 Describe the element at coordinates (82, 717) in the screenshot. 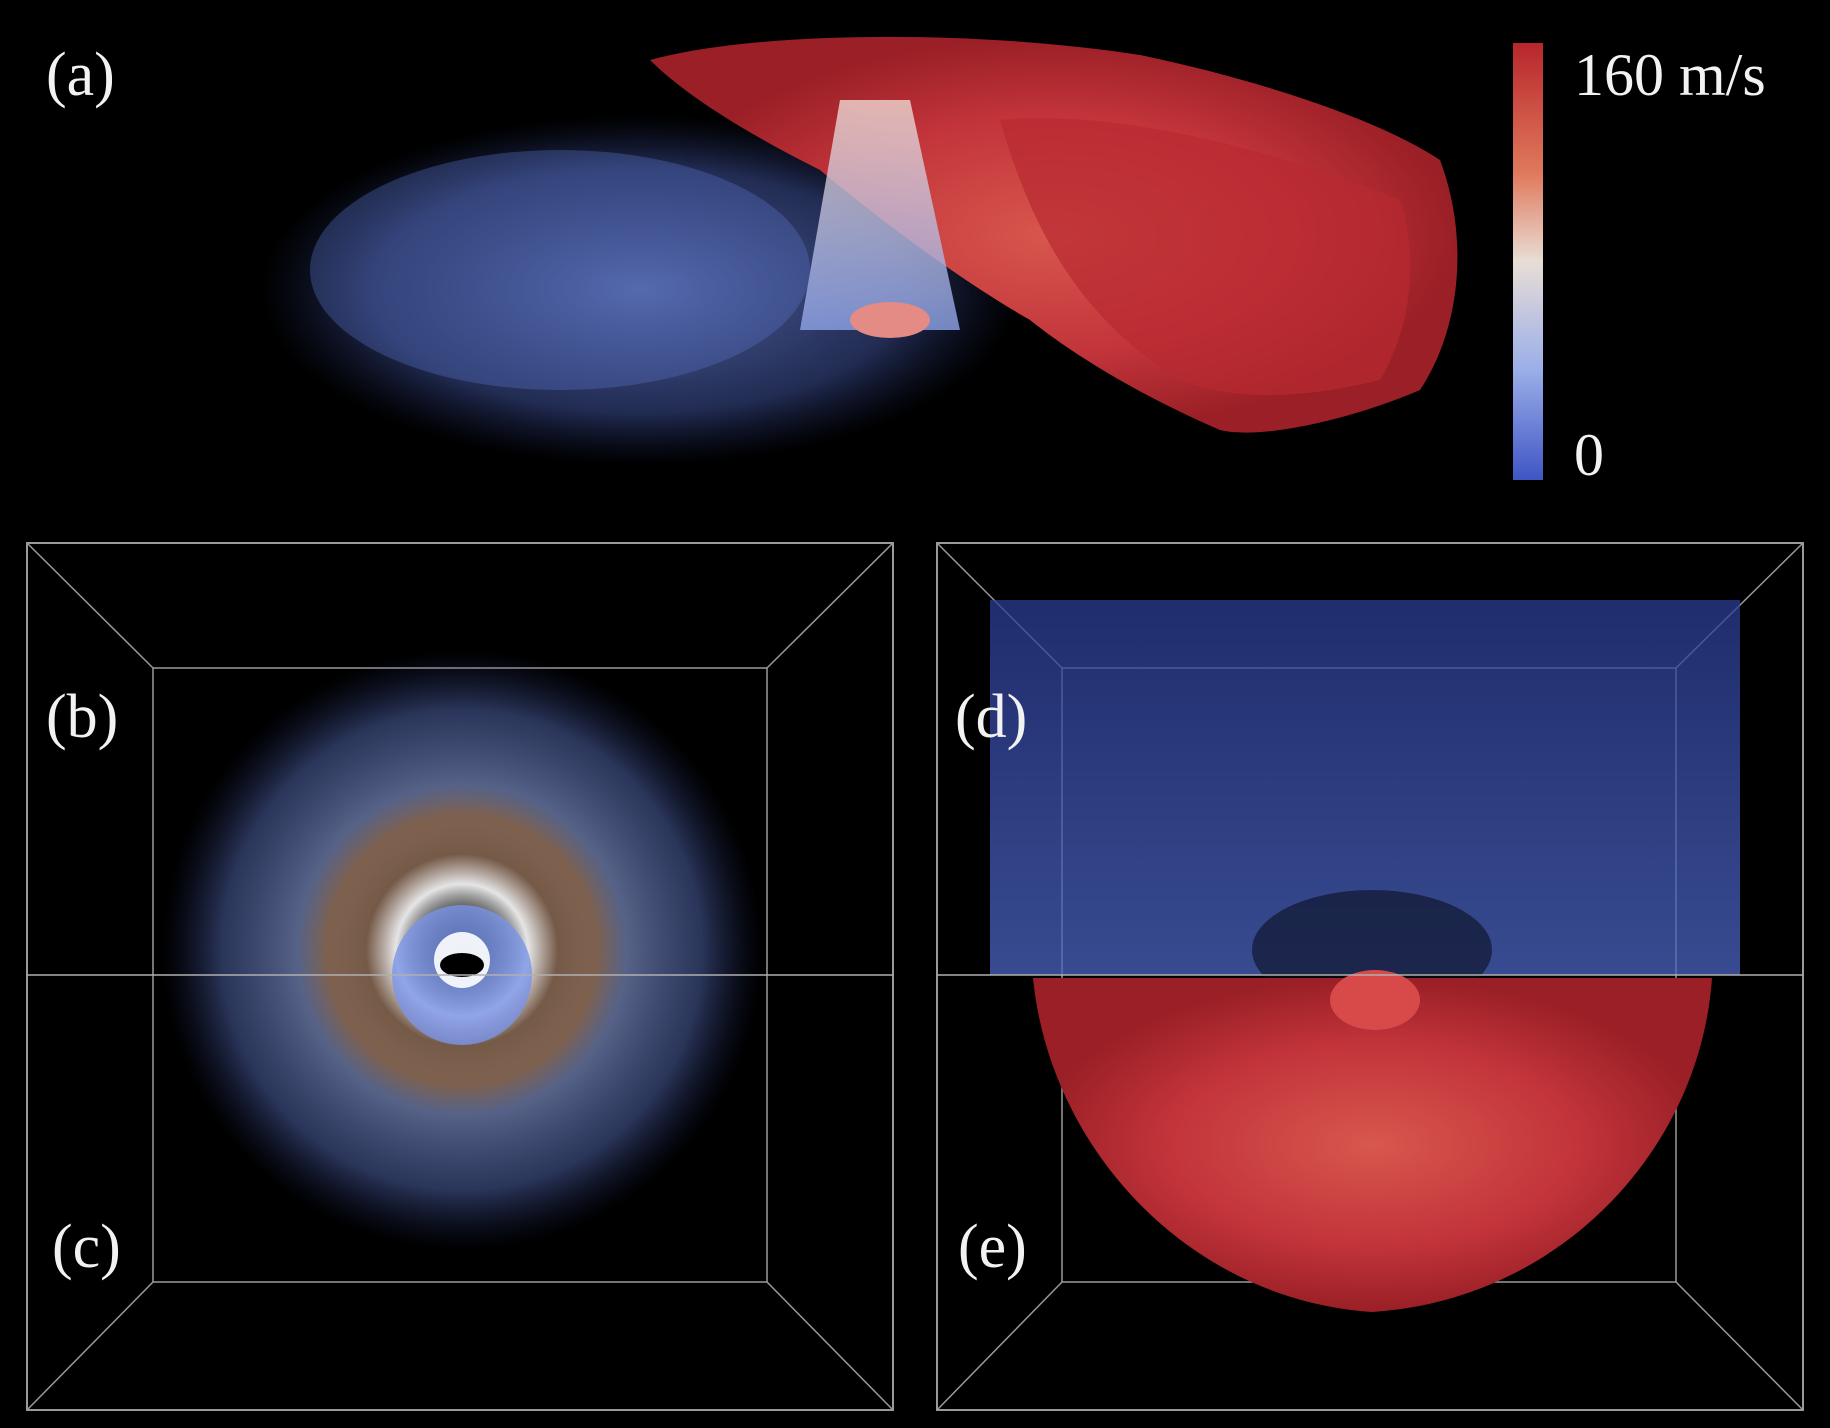

I see `panel-label-b: (b)` at that location.